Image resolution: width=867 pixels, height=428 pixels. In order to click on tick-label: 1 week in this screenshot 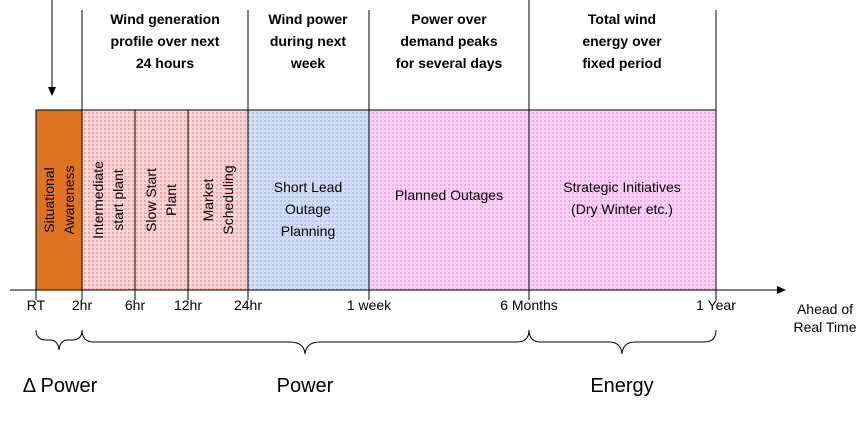, I will do `click(369, 305)`.